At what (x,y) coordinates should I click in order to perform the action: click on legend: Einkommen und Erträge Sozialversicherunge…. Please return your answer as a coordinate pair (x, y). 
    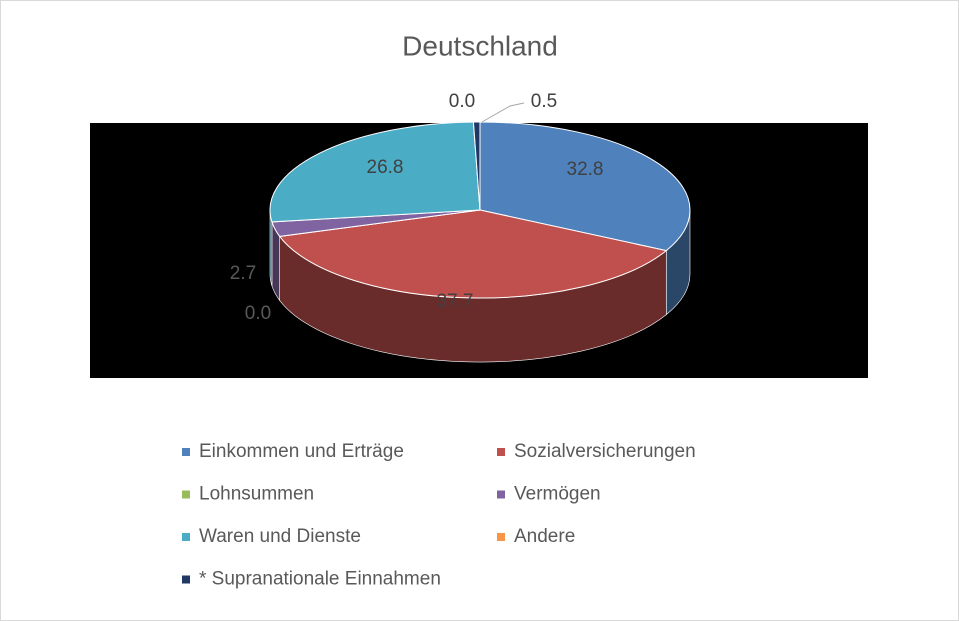
    Looking at the image, I should click on (439, 515).